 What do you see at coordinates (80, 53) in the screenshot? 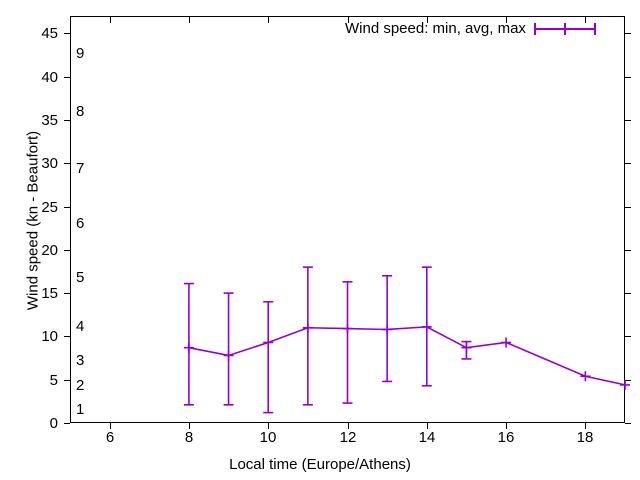
I see `y-tick-label-beaufort: 9` at bounding box center [80, 53].